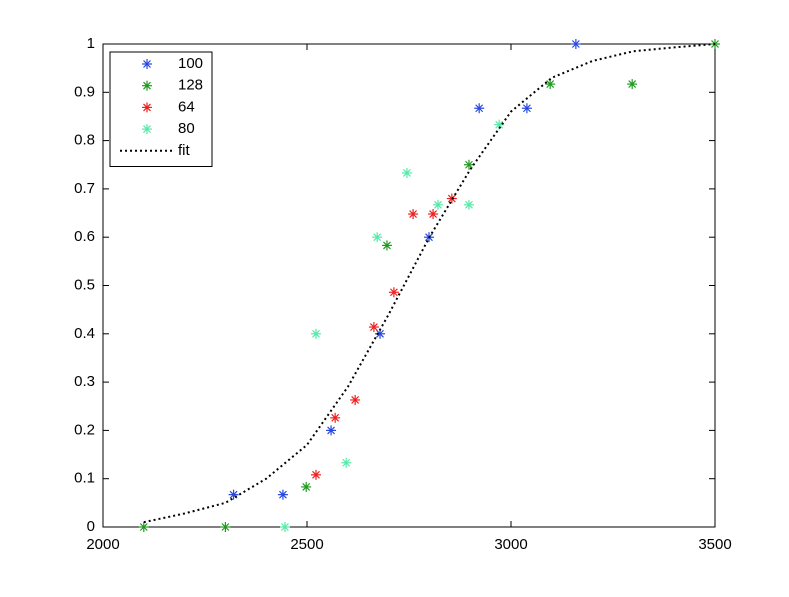 Image resolution: width=789 pixels, height=597 pixels. I want to click on x-tick-label: 2500, so click(306, 544).